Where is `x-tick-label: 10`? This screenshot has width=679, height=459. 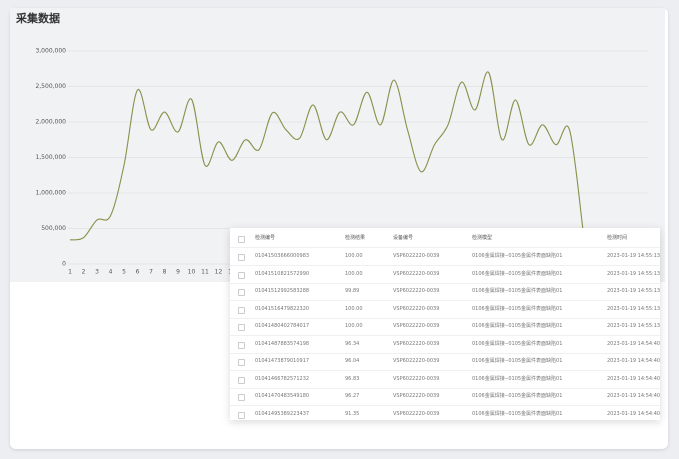
x-tick-label: 10 is located at coordinates (192, 272).